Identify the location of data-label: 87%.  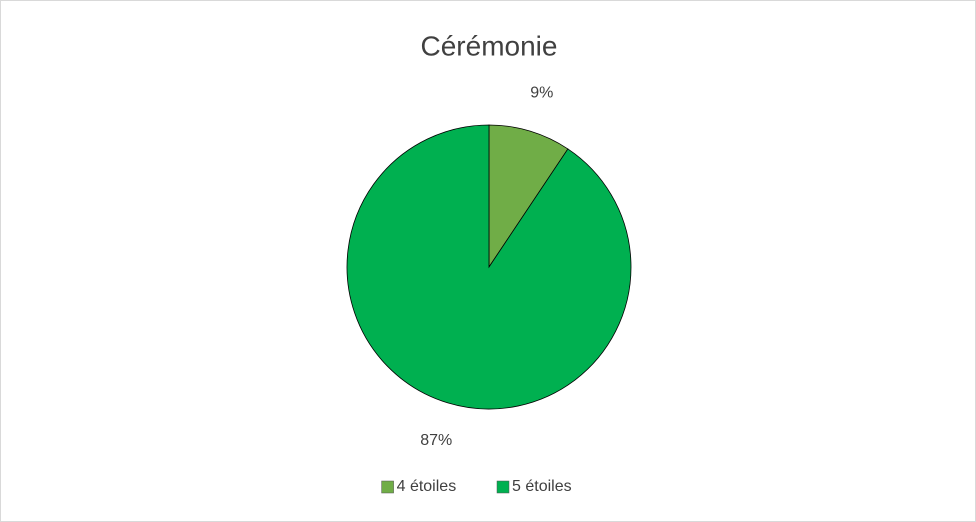
(436, 440).